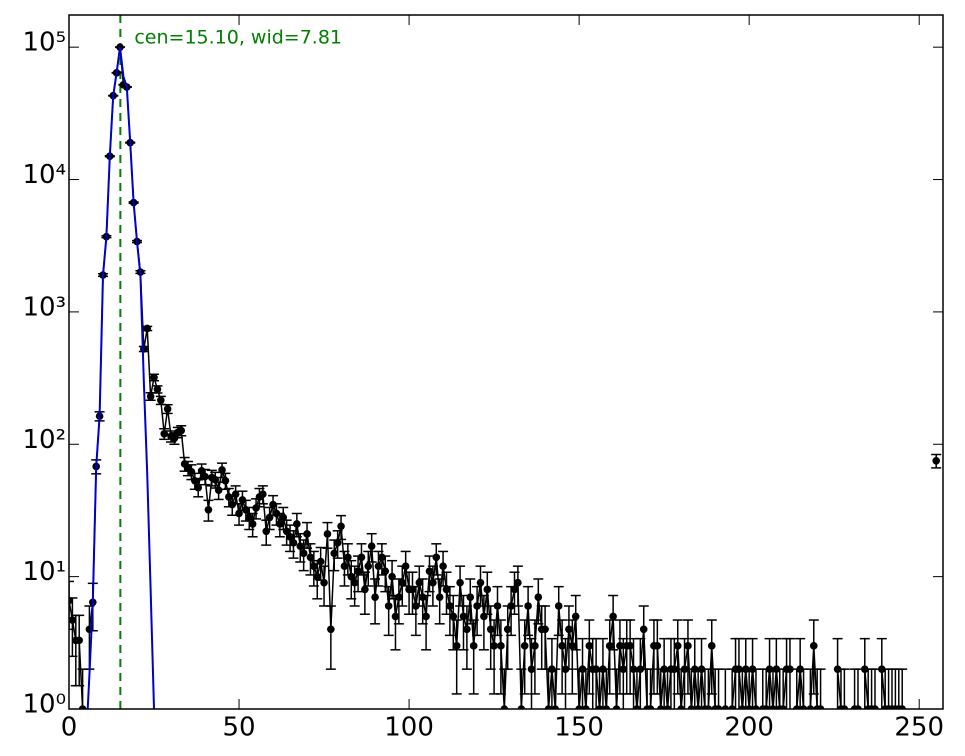 The width and height of the screenshot is (965, 756). Describe the element at coordinates (409, 728) in the screenshot. I see `x-tick-label: 100` at that location.